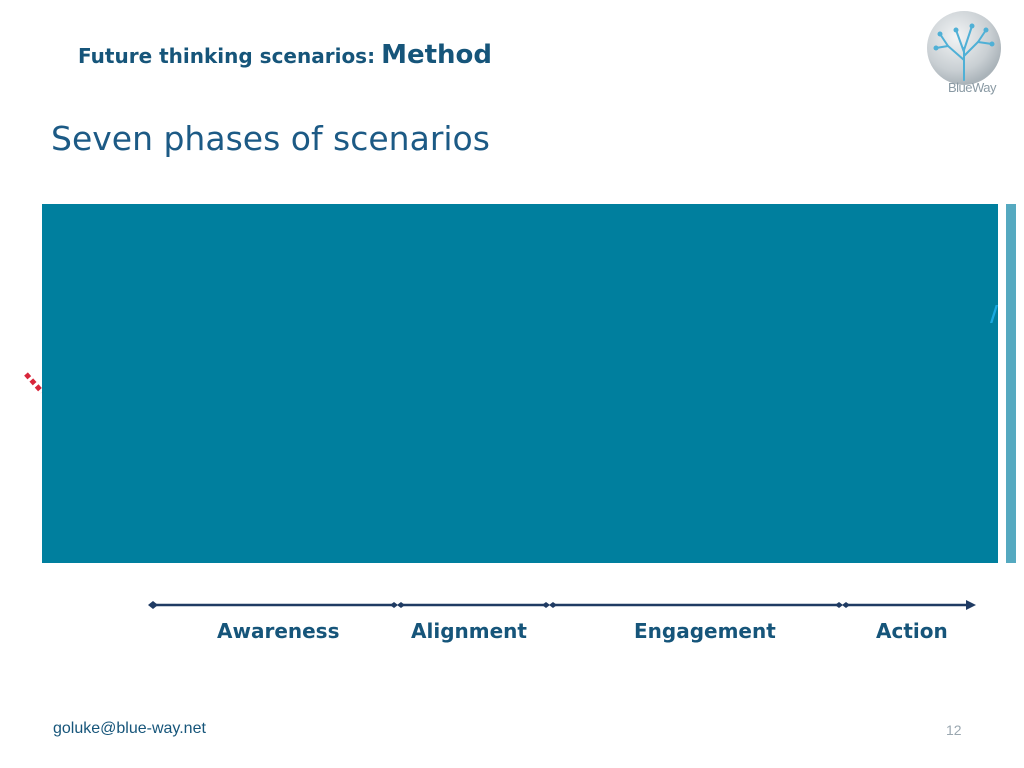 This screenshot has height=768, width=1024. What do you see at coordinates (469, 631) in the screenshot?
I see `phase-alignment-label: Alignment` at bounding box center [469, 631].